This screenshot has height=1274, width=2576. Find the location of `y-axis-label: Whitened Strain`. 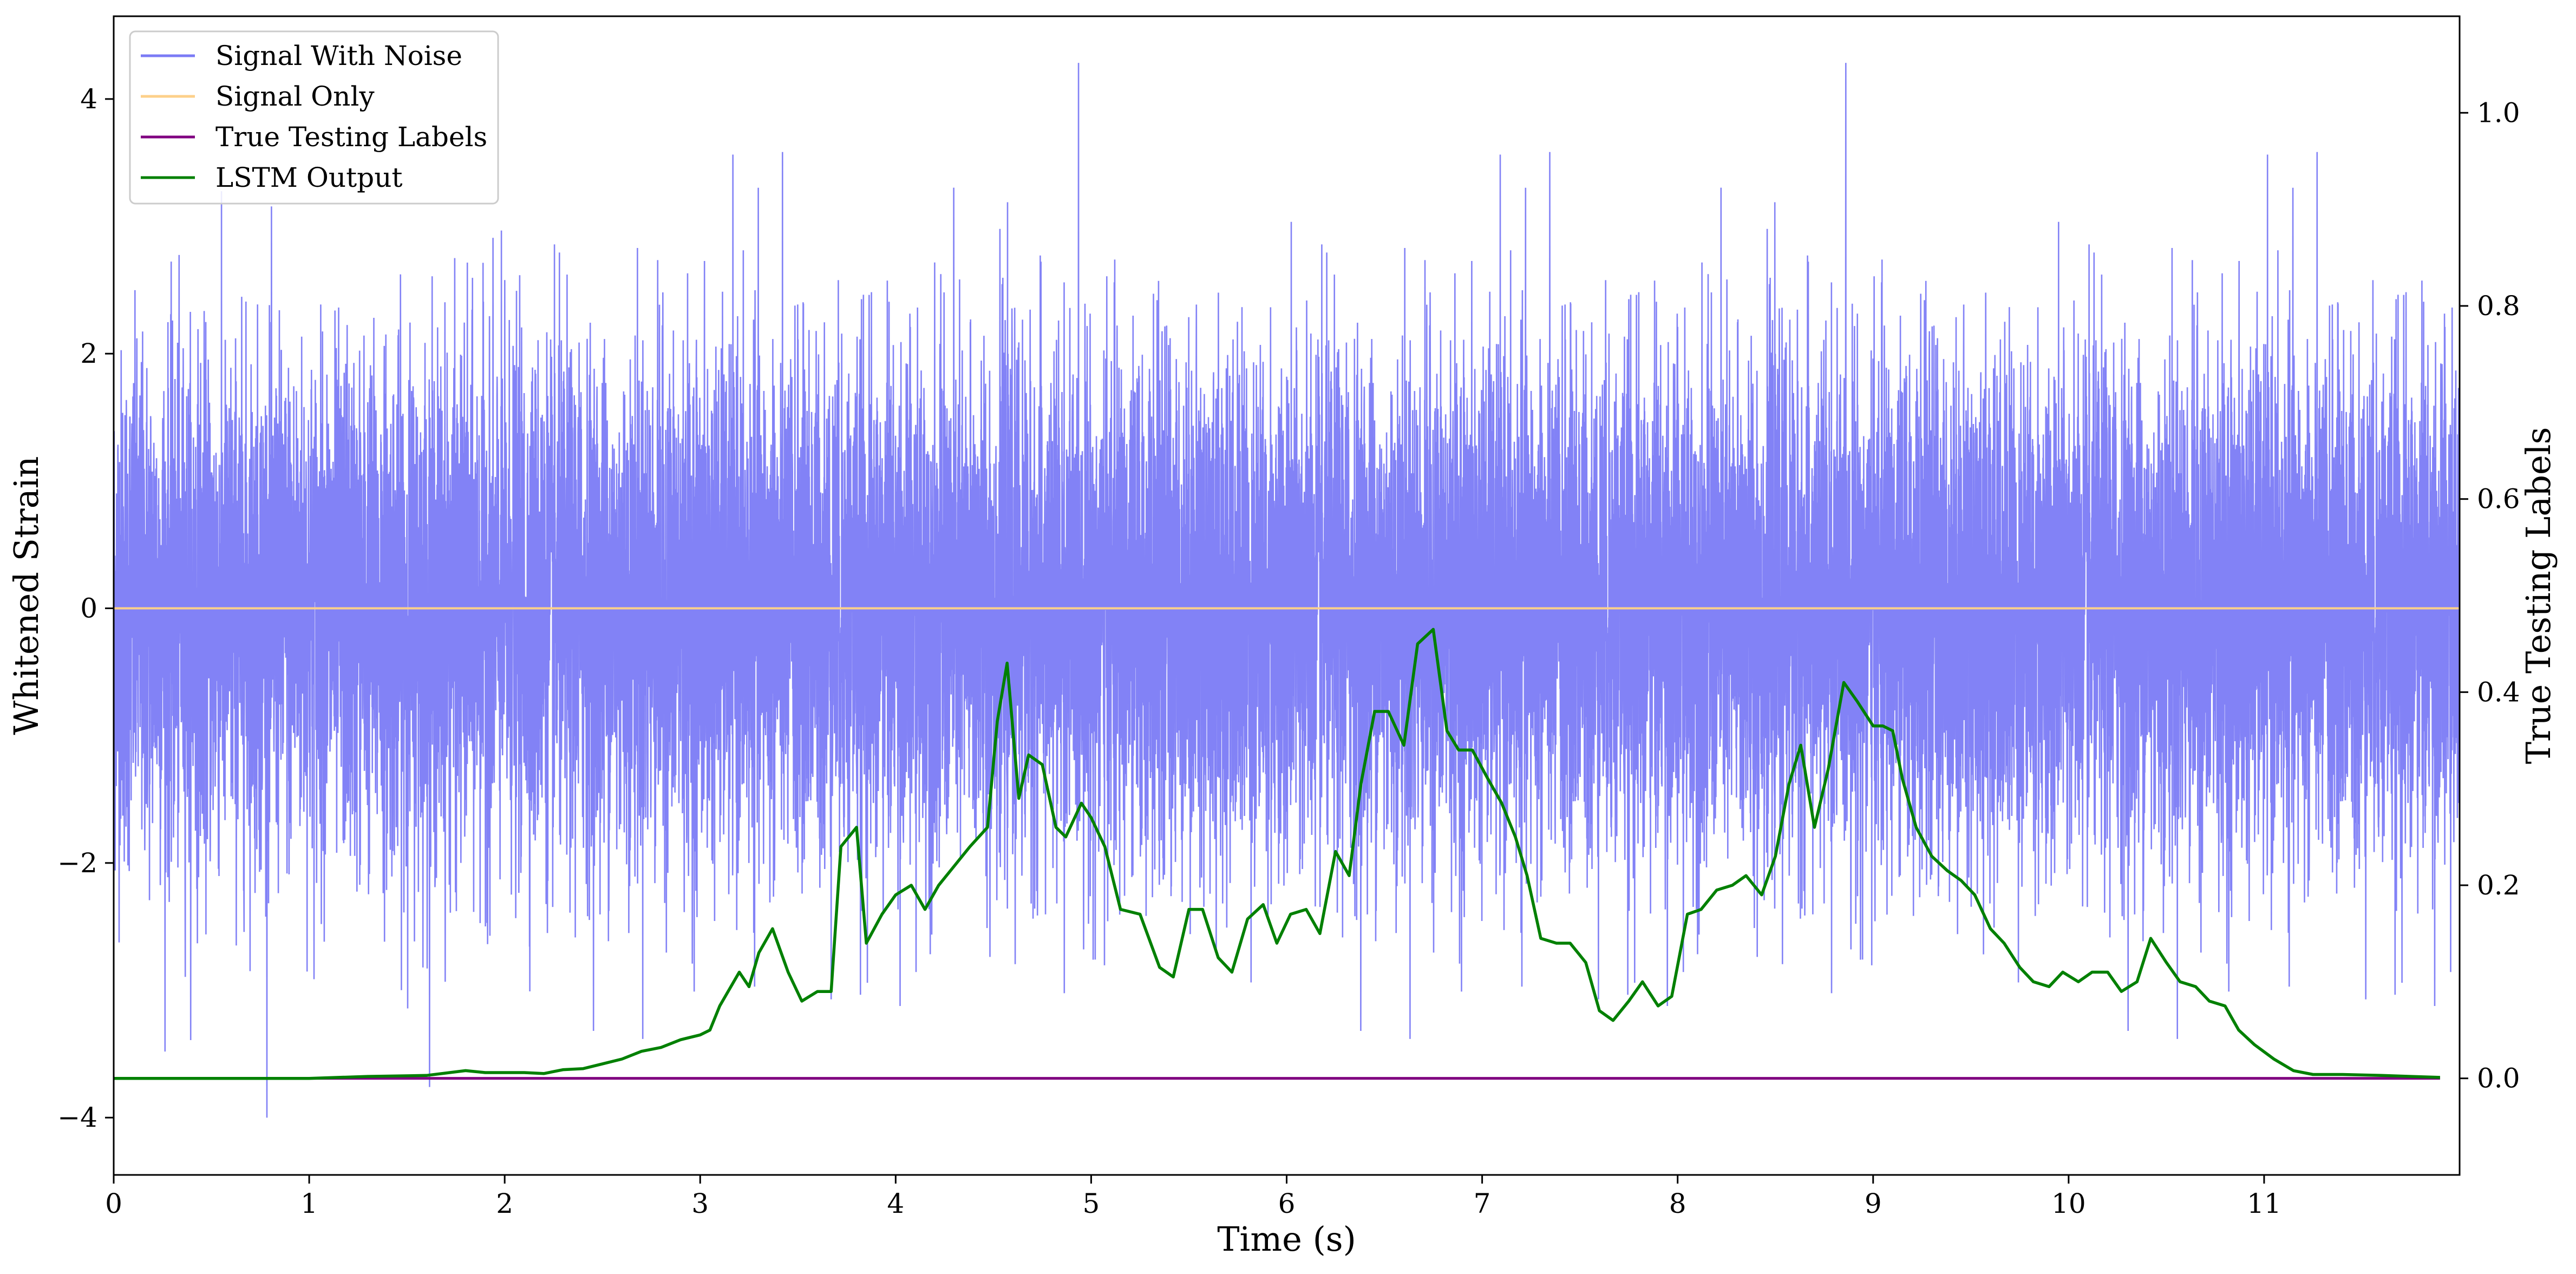

y-axis-label: Whitened Strain is located at coordinates (26, 595).